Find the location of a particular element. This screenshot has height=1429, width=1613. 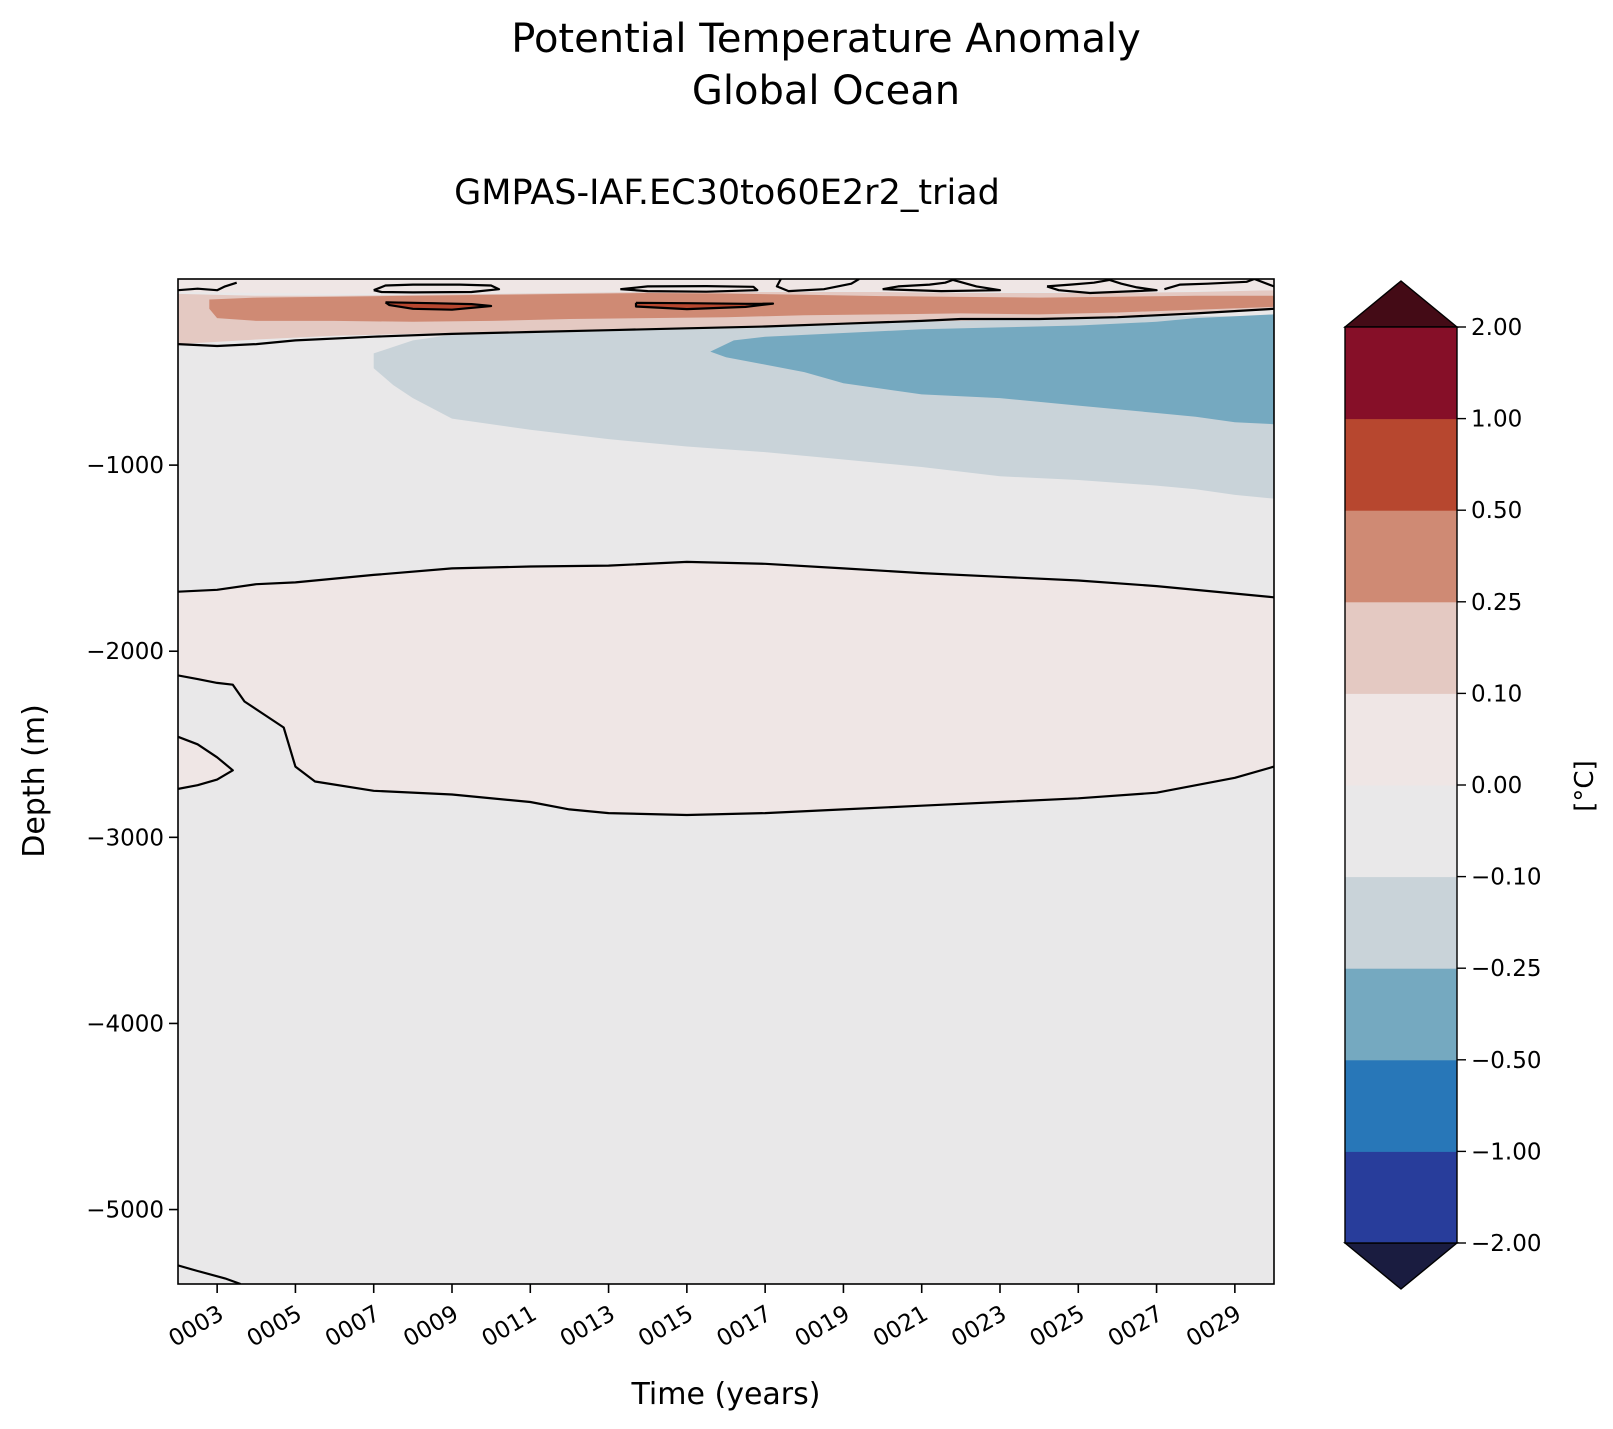

x-tick-label: 0029 is located at coordinates (1214, 1327).